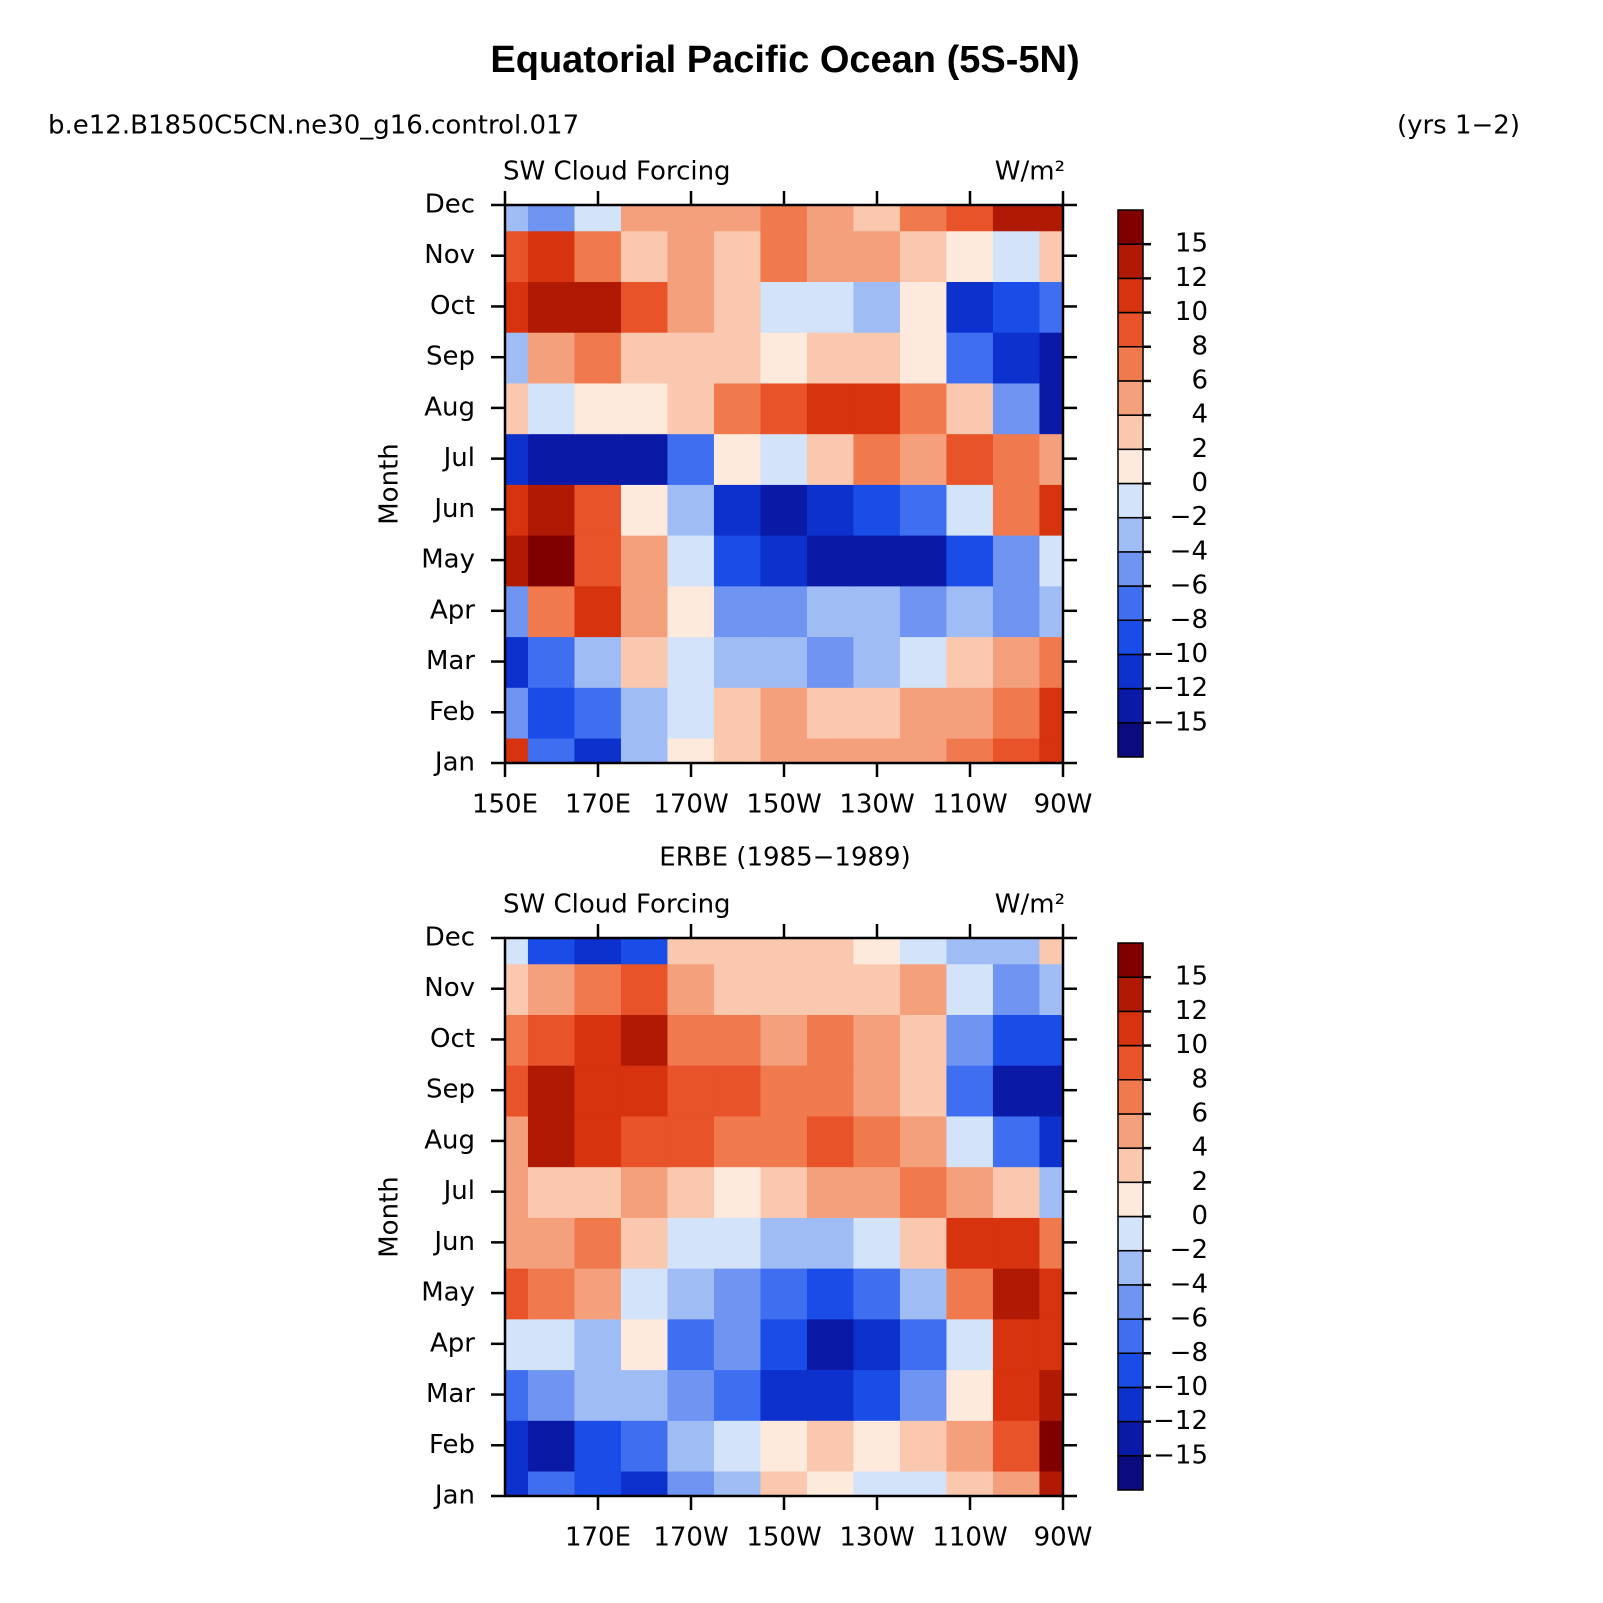 The height and width of the screenshot is (1603, 1603). What do you see at coordinates (690, 805) in the screenshot?
I see `x-tick-label: 170W` at bounding box center [690, 805].